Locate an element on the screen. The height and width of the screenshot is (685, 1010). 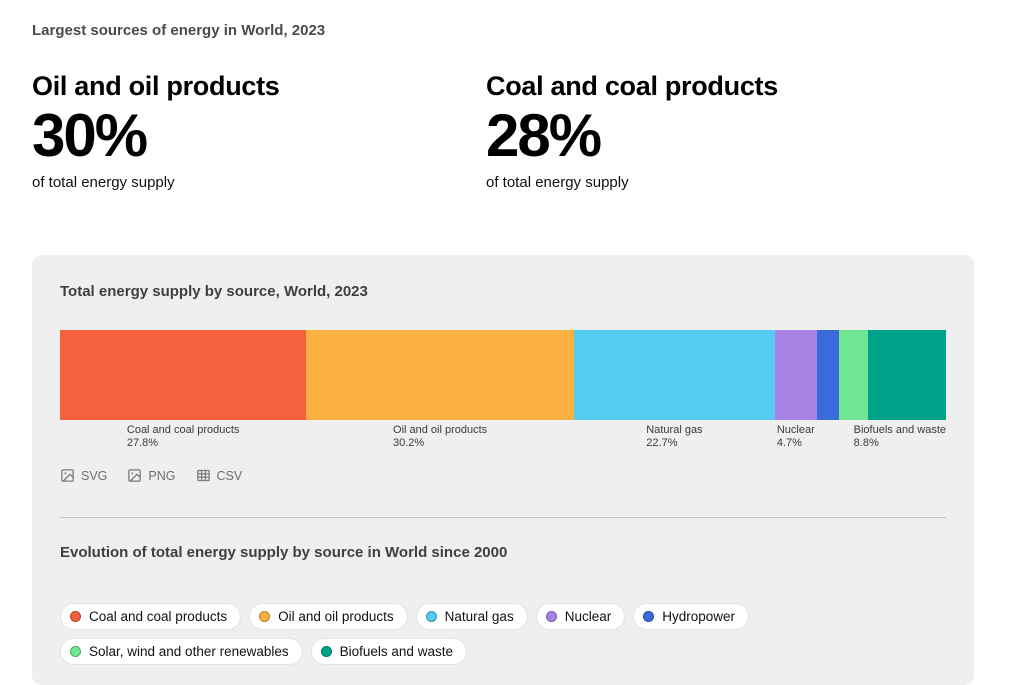
table-icon is located at coordinates (203, 475).